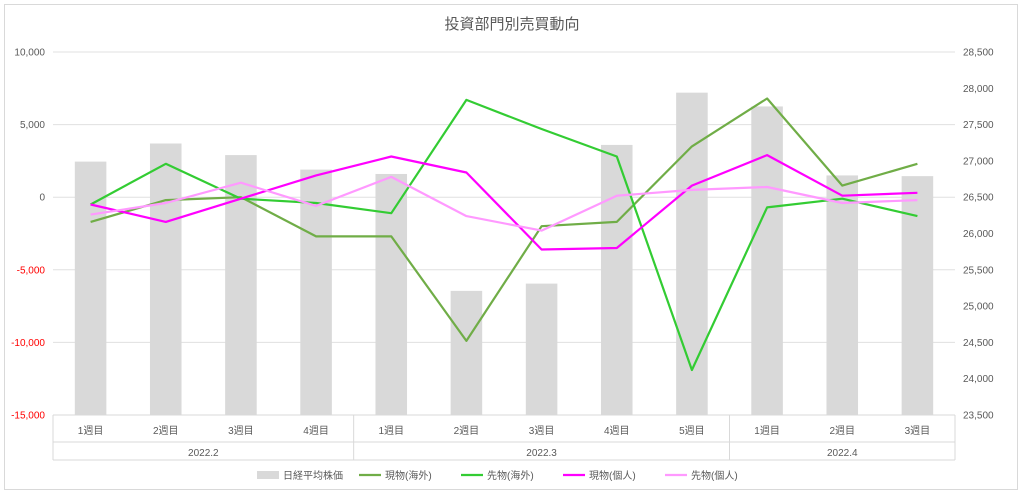 The width and height of the screenshot is (1024, 497). What do you see at coordinates (313, 475) in the screenshot?
I see `legend-label: 日経平均株価` at bounding box center [313, 475].